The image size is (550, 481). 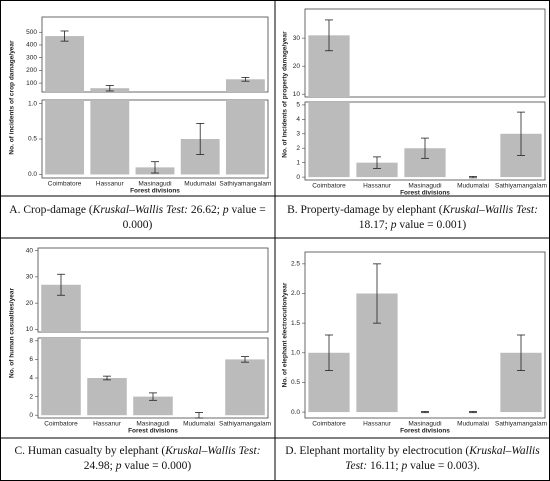 I want to click on caption-text: D. Elephant mortality by electrocution (, so click(x=377, y=451).